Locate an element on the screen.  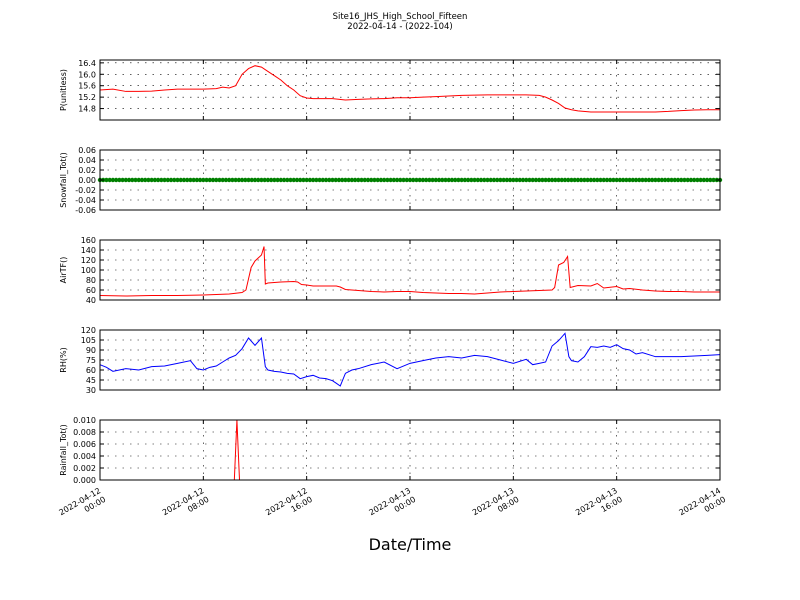
y-tick-label: 14.8 is located at coordinates (87, 109).